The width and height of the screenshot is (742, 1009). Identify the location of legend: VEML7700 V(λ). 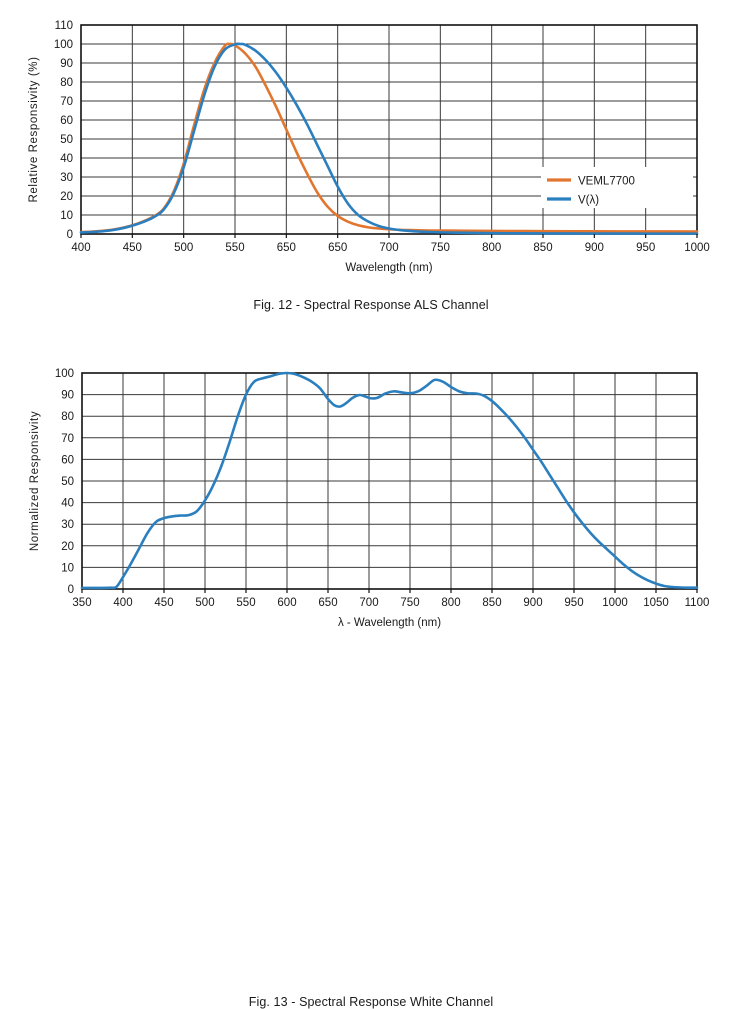
(617, 187).